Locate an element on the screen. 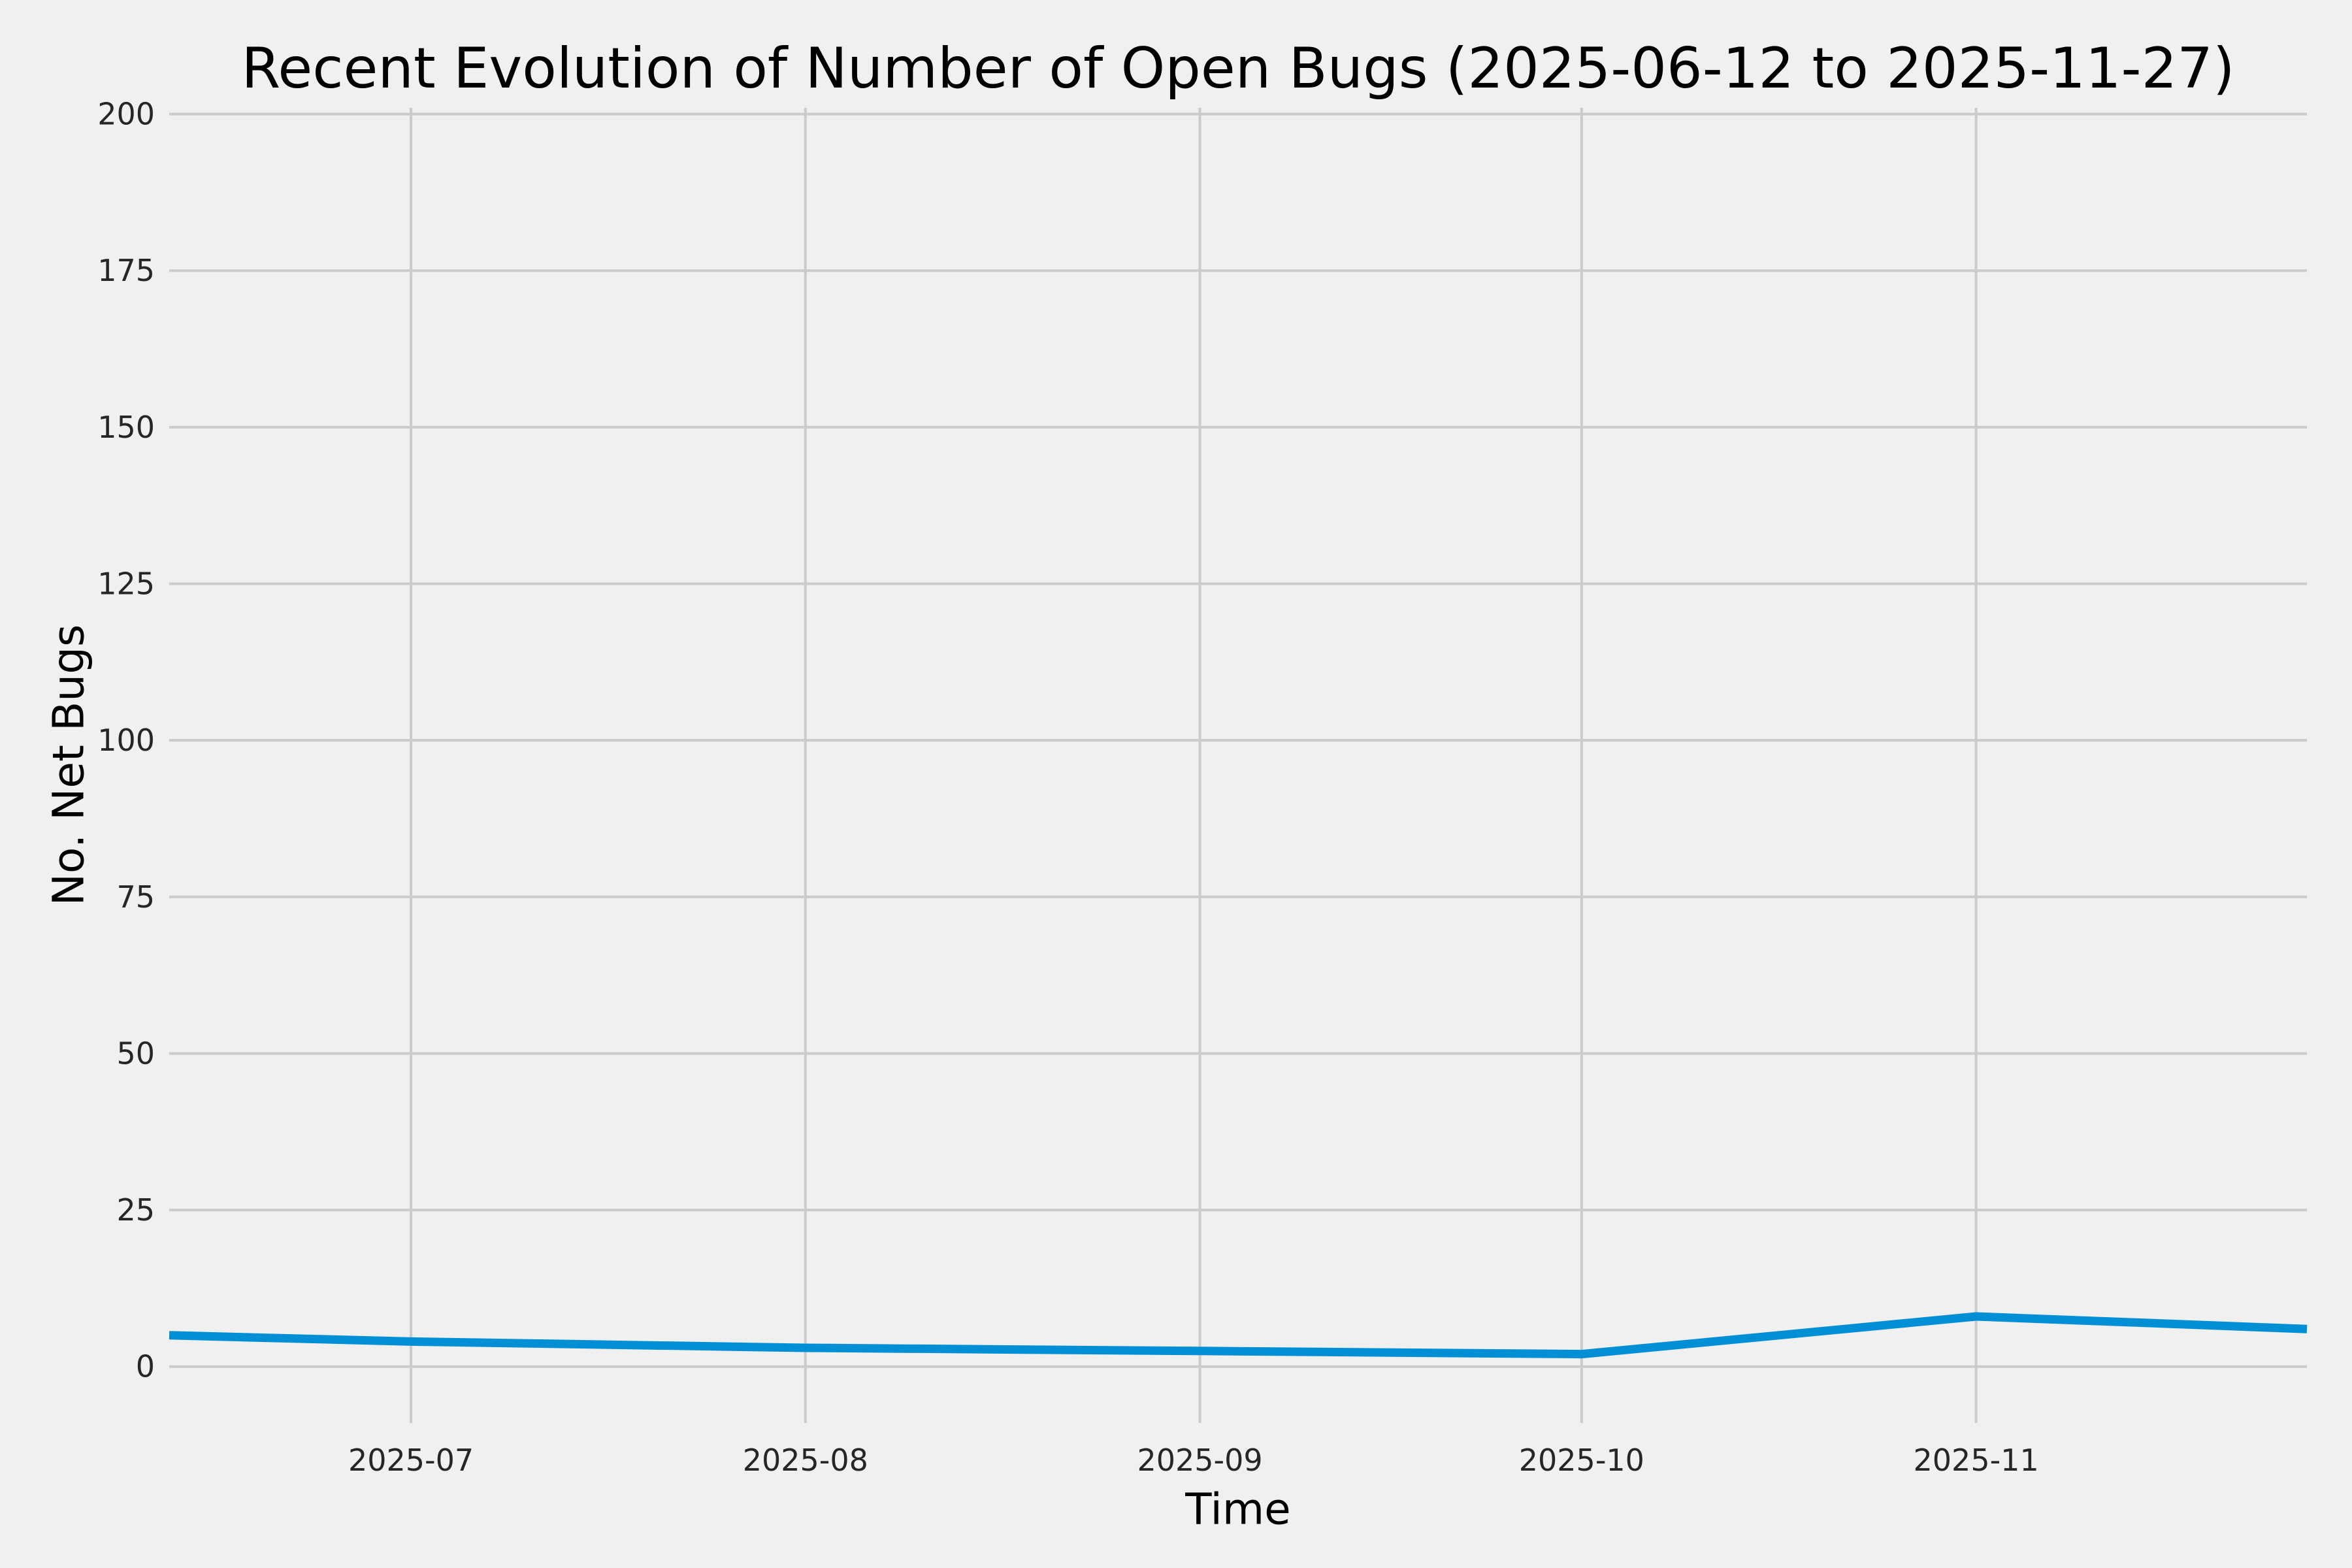 The height and width of the screenshot is (1568, 2352). y-tick-label: 125 is located at coordinates (126, 584).